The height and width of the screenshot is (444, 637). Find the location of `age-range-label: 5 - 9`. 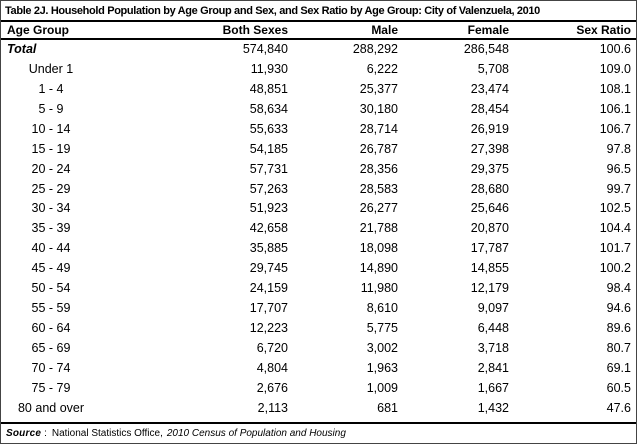

age-range-label: 5 - 9 is located at coordinates (51, 108).